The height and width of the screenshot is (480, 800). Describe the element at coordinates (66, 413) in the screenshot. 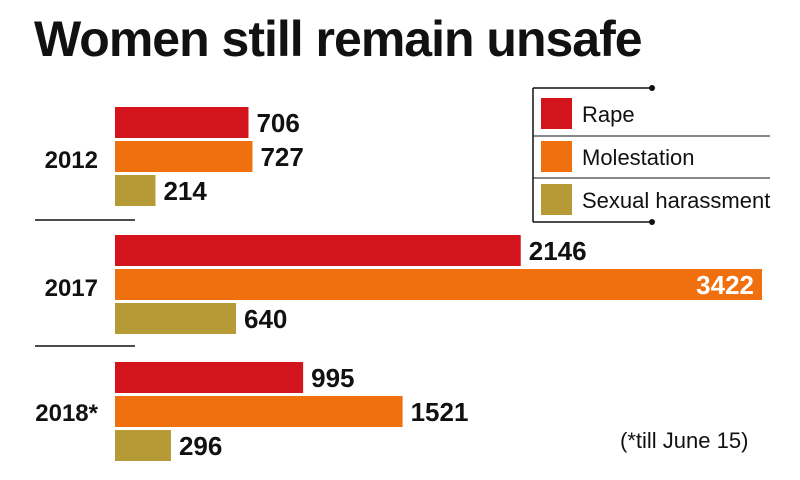

I see `year-label-2018: 2018*` at that location.